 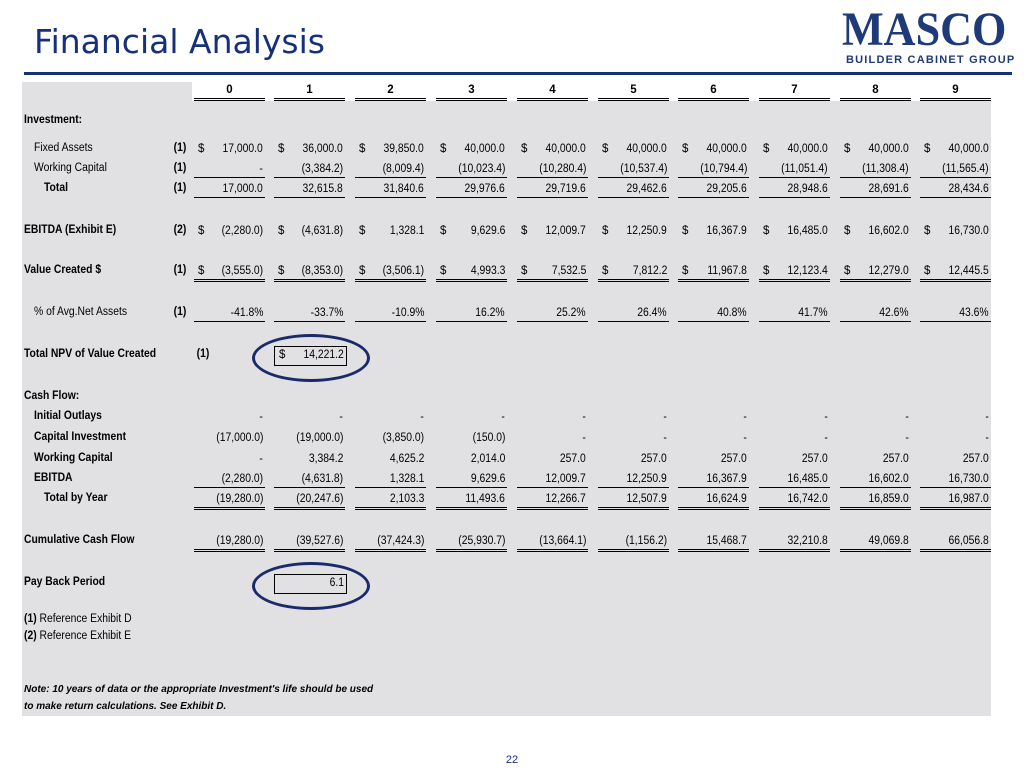 I want to click on total-by-year-cell-8: 16,859.0, so click(x=875, y=500).